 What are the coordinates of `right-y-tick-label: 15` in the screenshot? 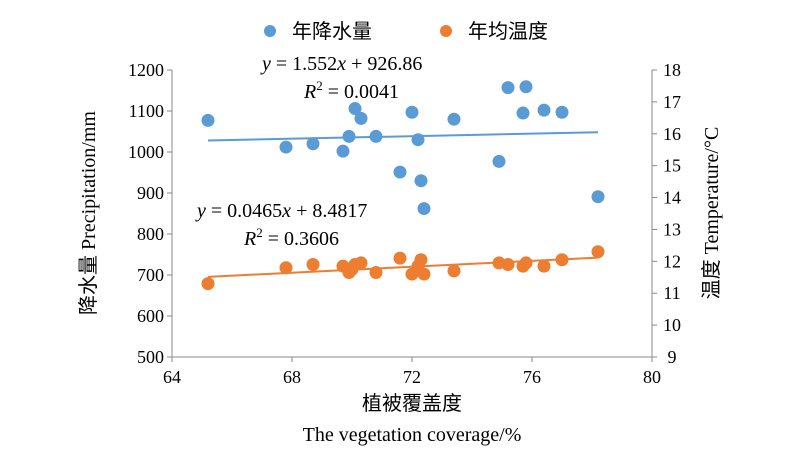 It's located at (672, 166).